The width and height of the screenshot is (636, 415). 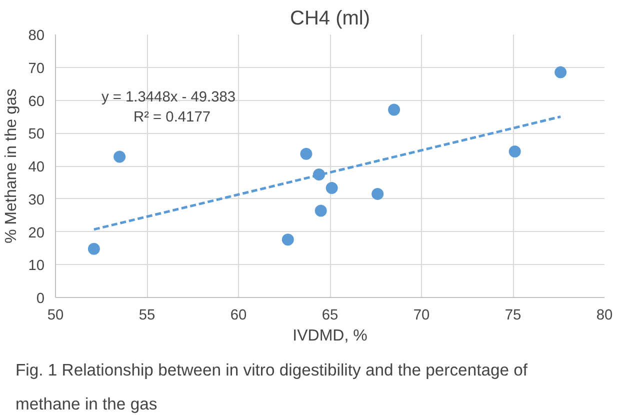 I want to click on y-tick-label: 10, so click(x=36, y=266).